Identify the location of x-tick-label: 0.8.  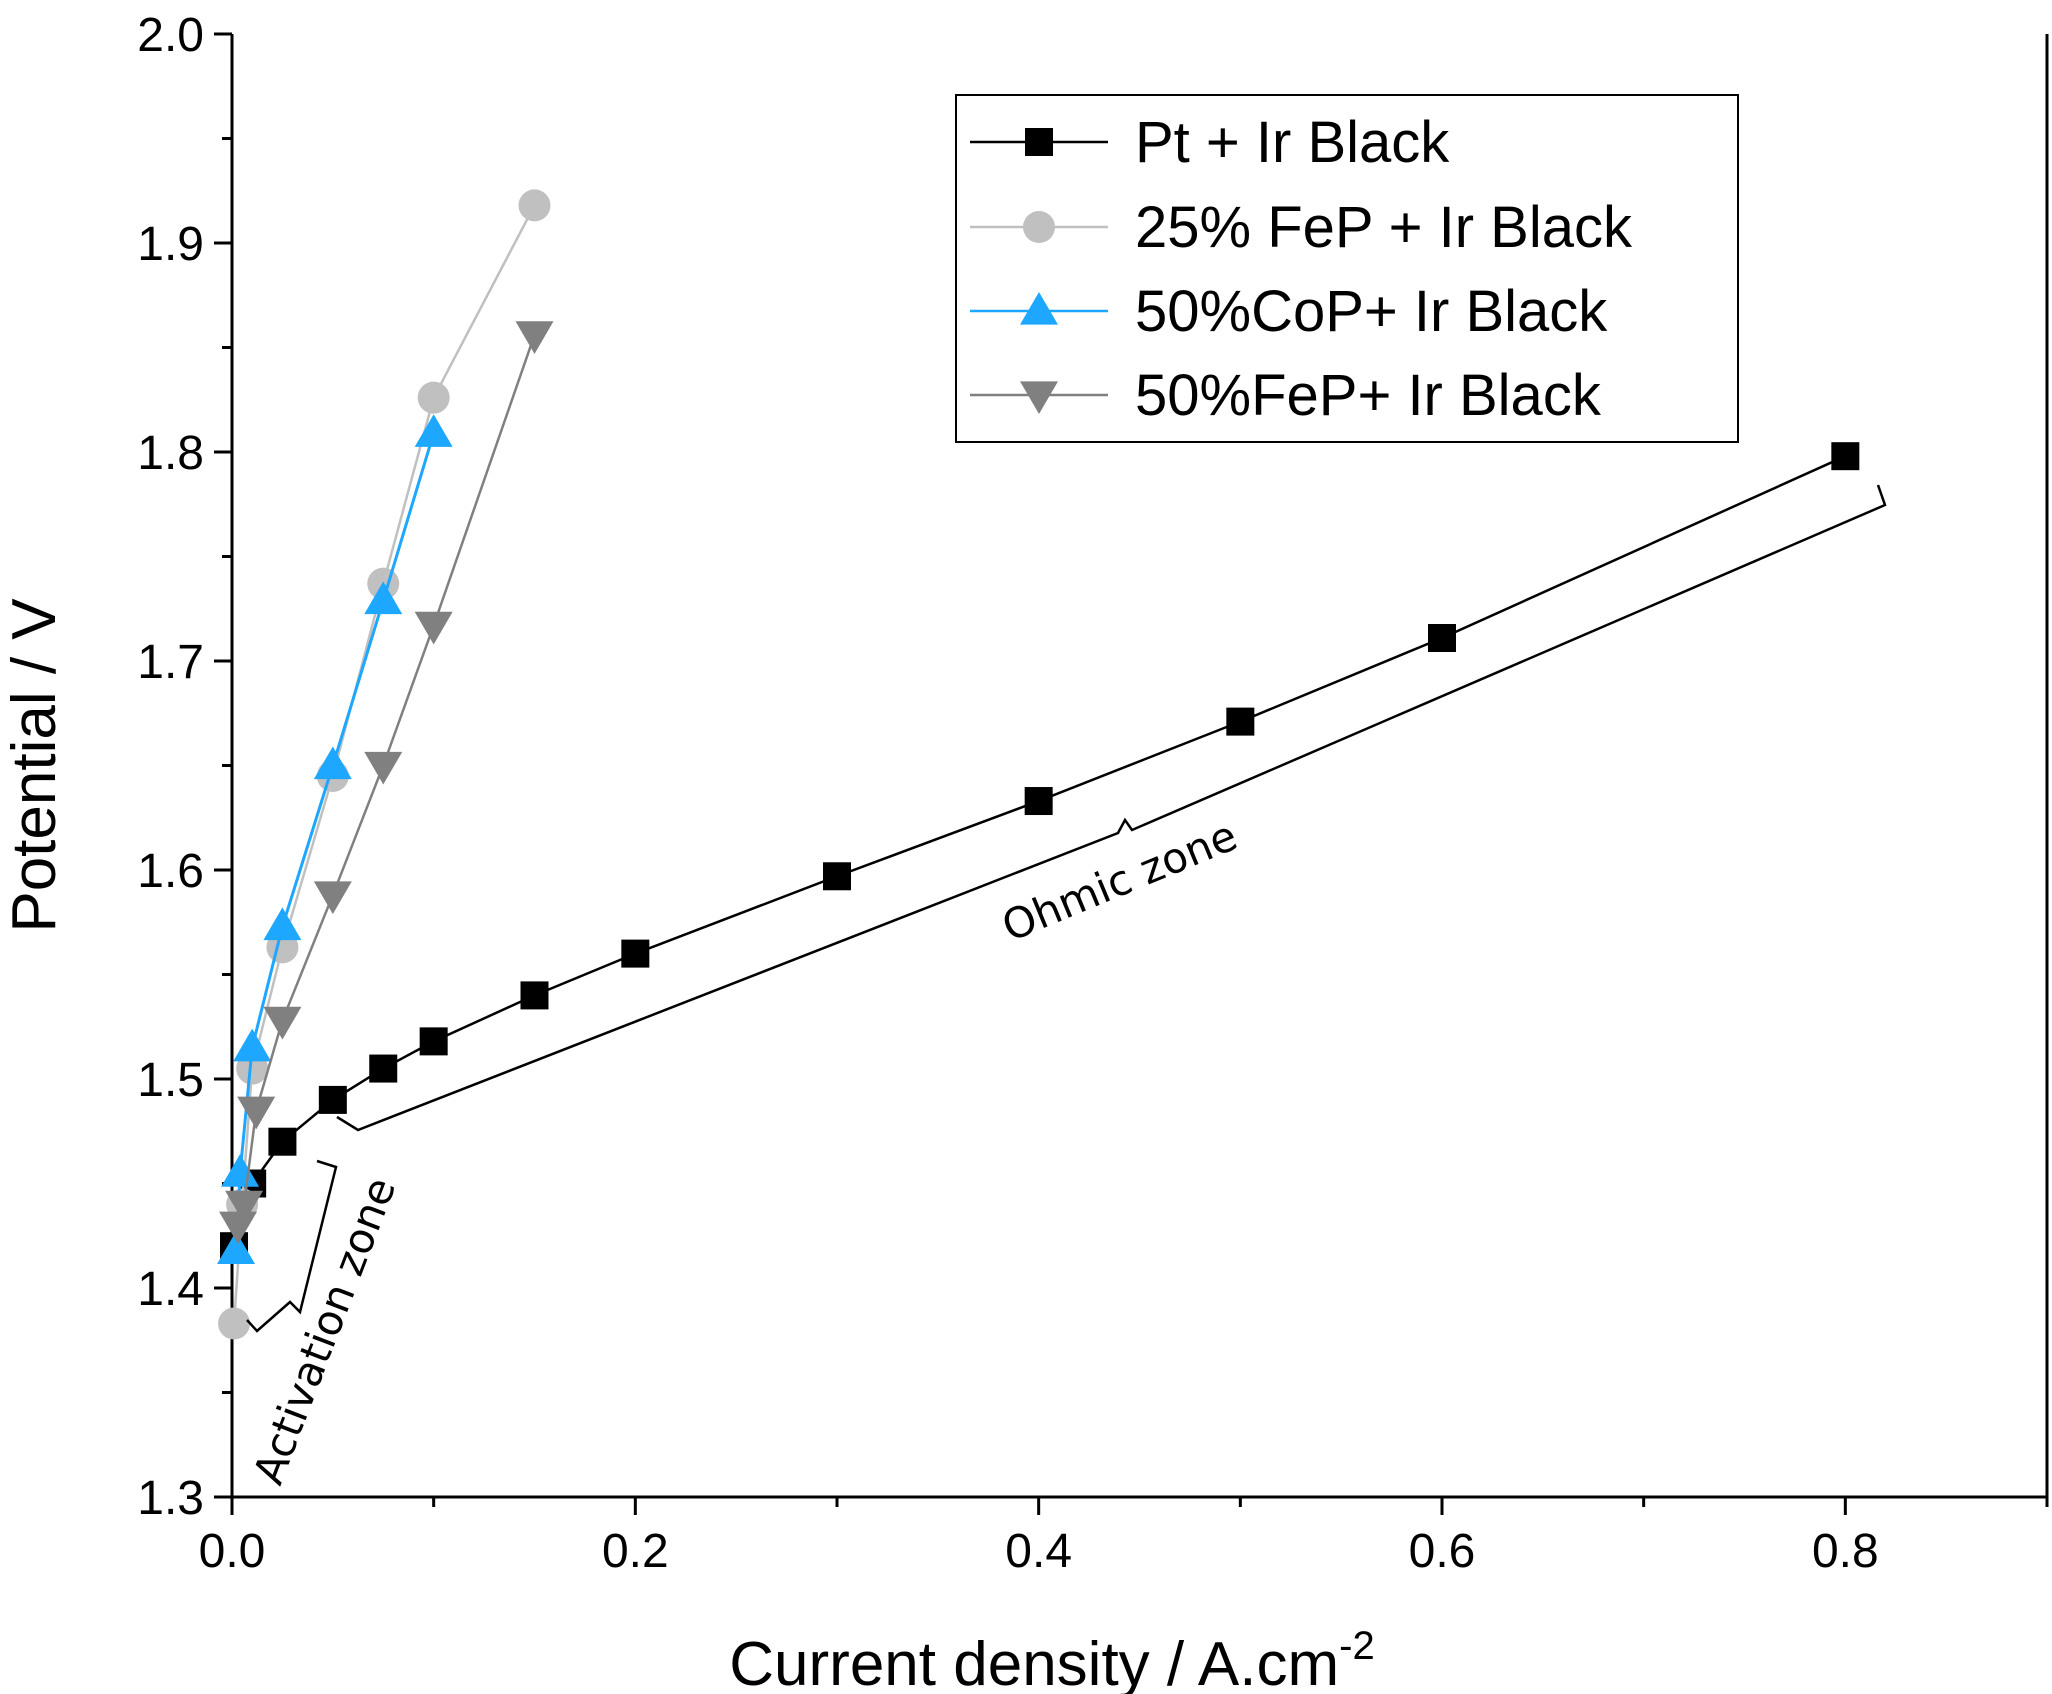
(1845, 1551).